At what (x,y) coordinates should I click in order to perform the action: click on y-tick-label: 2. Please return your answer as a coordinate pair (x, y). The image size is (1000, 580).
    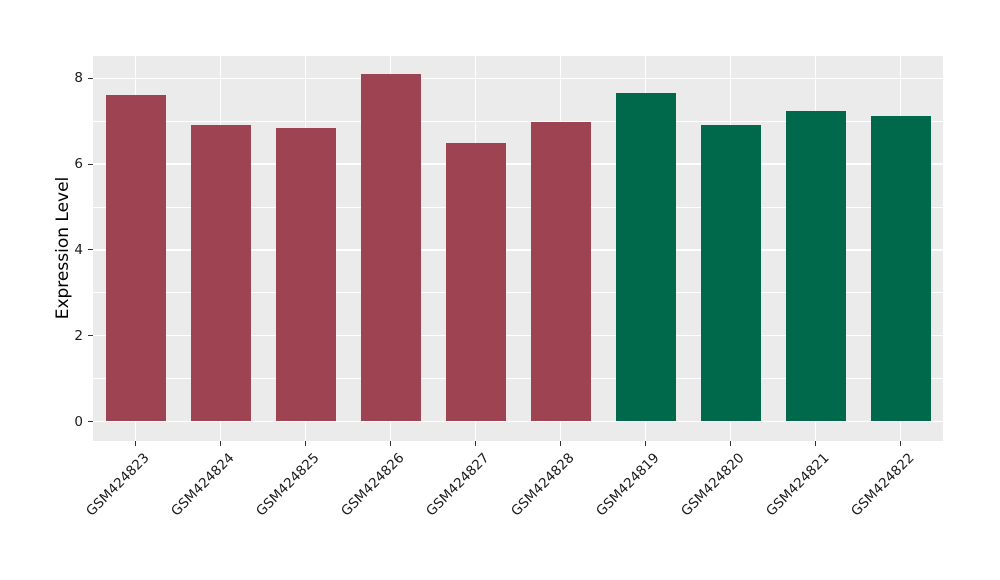
    Looking at the image, I should click on (78, 335).